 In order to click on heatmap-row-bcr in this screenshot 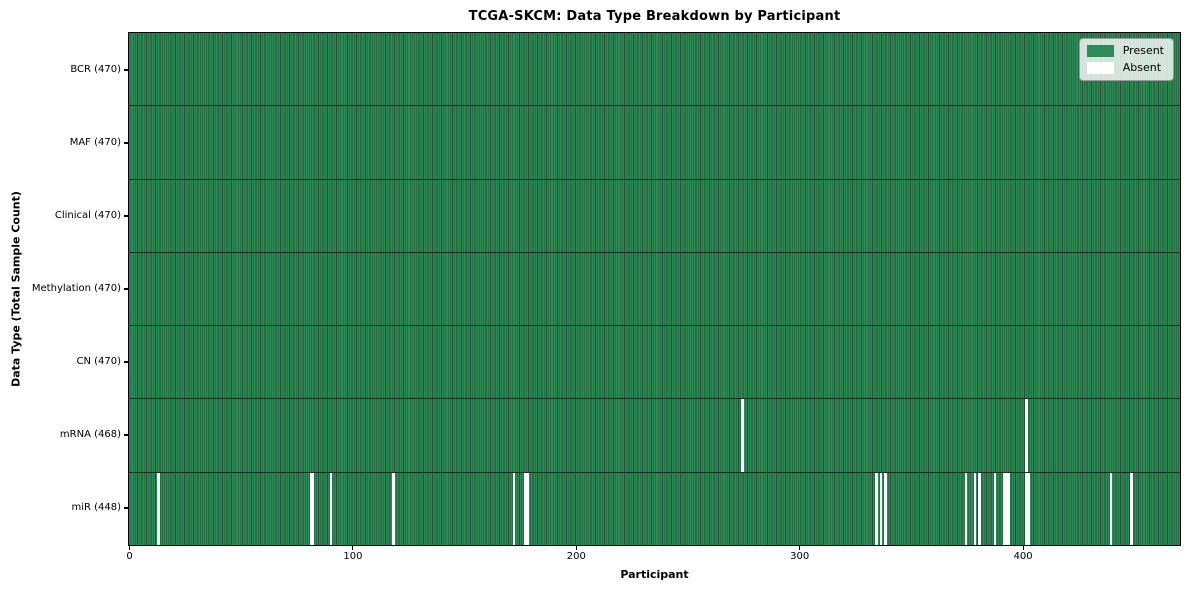, I will do `click(654, 69)`.